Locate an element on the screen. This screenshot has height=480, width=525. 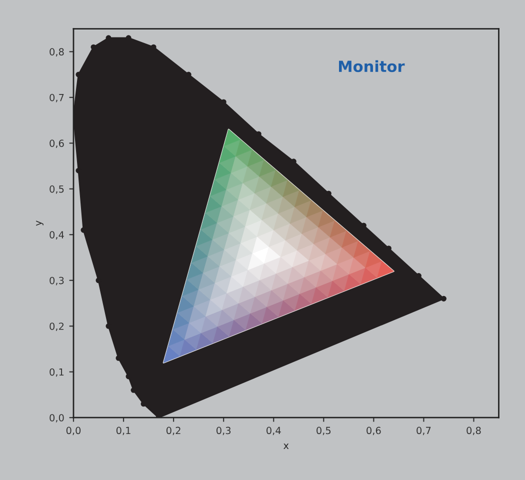
y-tick-label: 0,6 is located at coordinates (57, 144).